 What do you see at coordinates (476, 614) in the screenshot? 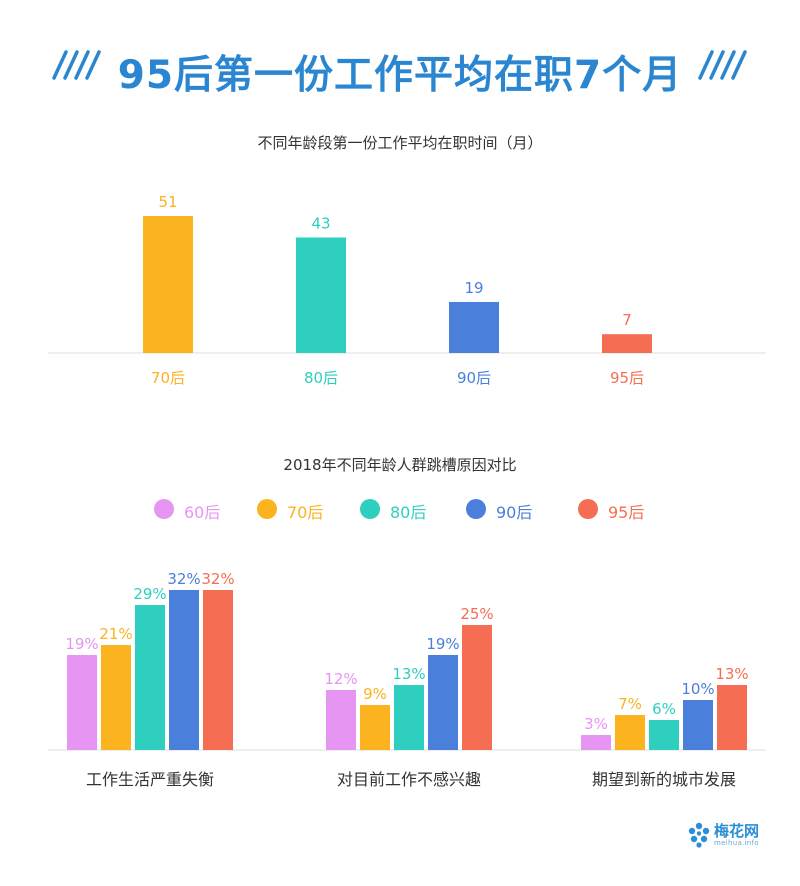
I see `bar-value-label: 25%` at bounding box center [476, 614].